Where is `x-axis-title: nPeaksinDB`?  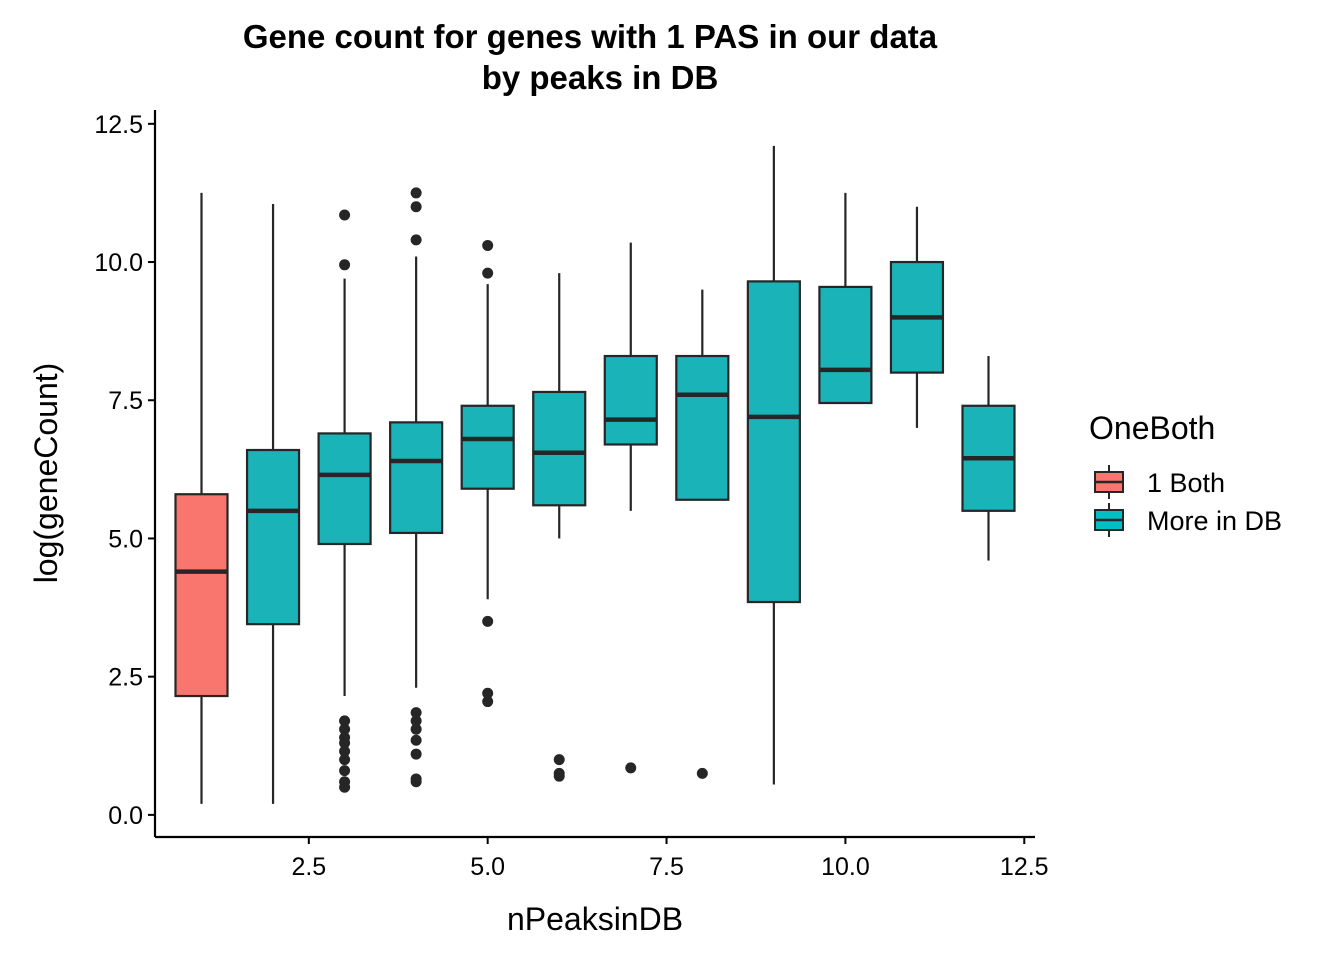
x-axis-title: nPeaksinDB is located at coordinates (595, 919).